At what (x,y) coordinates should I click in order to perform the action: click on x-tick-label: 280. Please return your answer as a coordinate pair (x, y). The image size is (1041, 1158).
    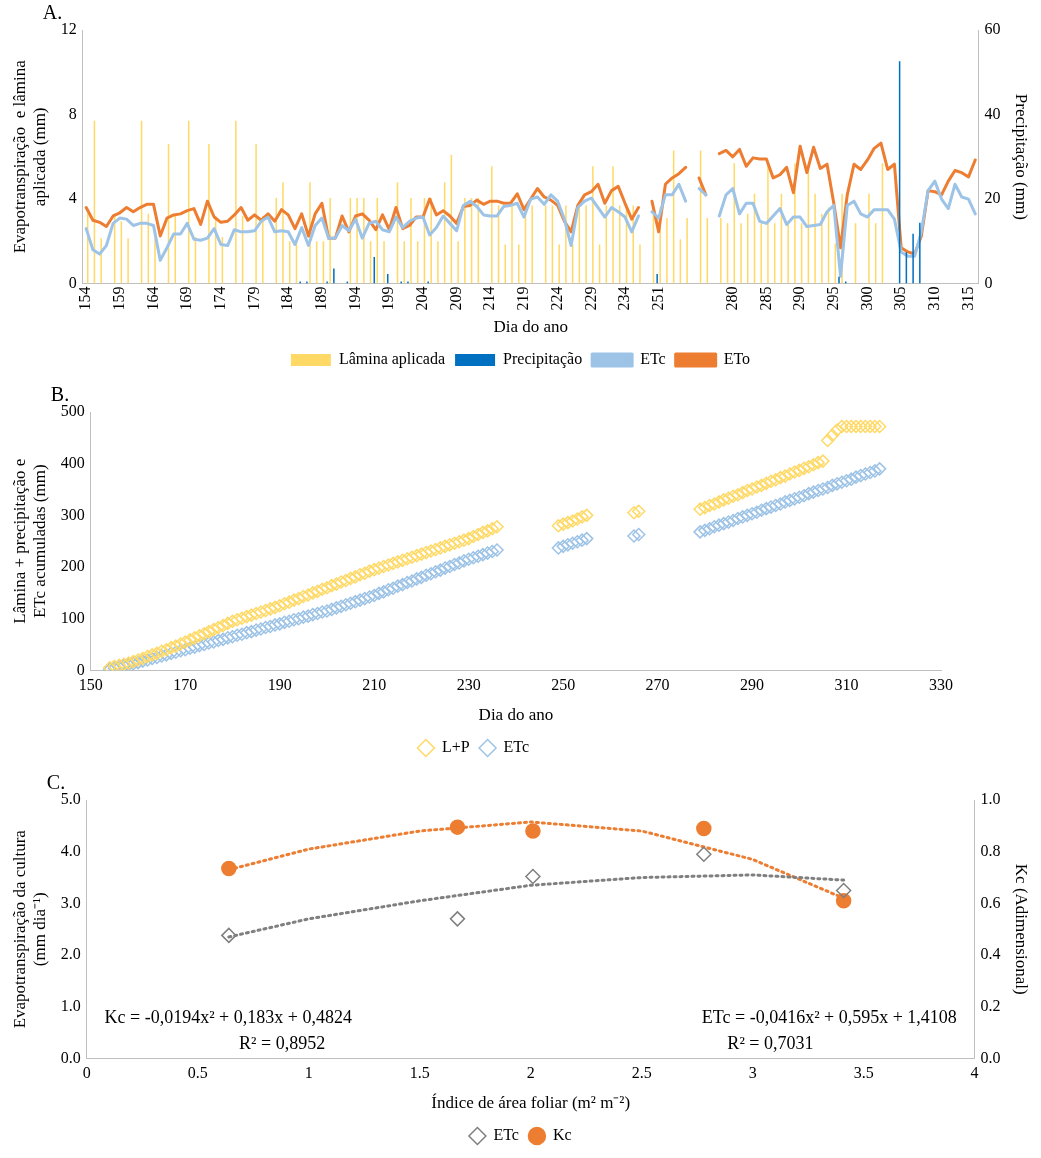
    Looking at the image, I should click on (731, 298).